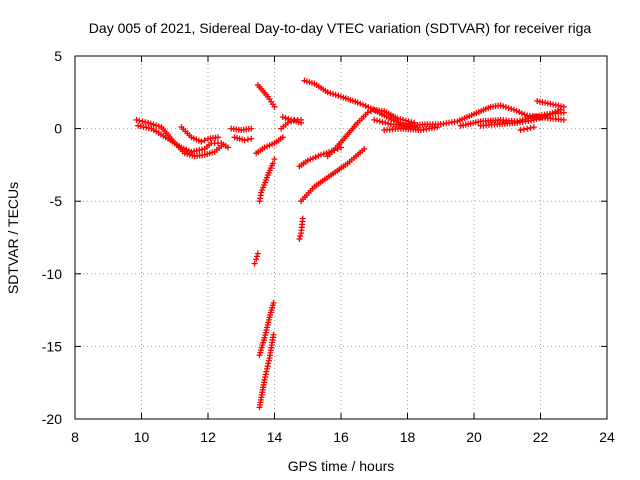 Image resolution: width=640 pixels, height=480 pixels. Describe the element at coordinates (52, 419) in the screenshot. I see `y-tick-label: -20` at that location.